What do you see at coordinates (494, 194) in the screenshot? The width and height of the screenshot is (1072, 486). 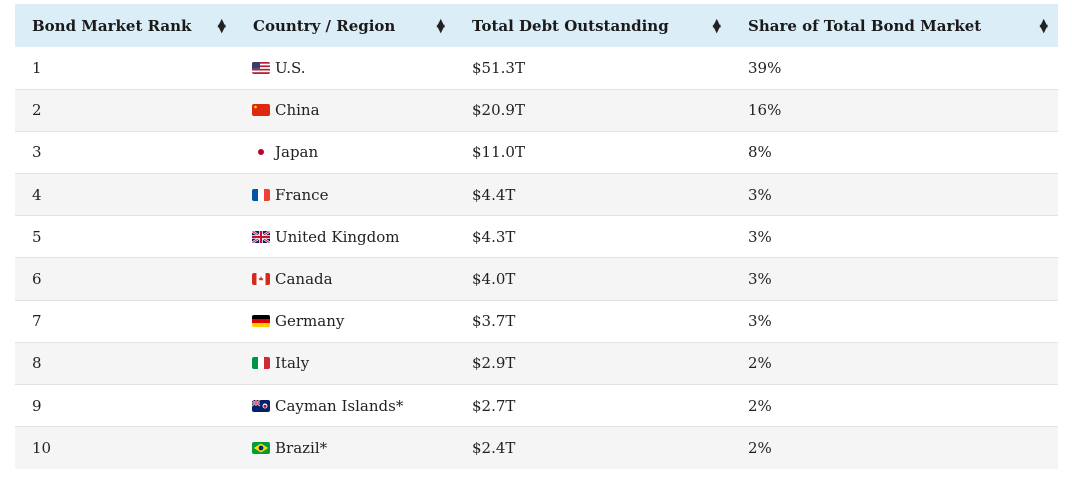 I see `debt-cell: $4.4T` at bounding box center [494, 194].